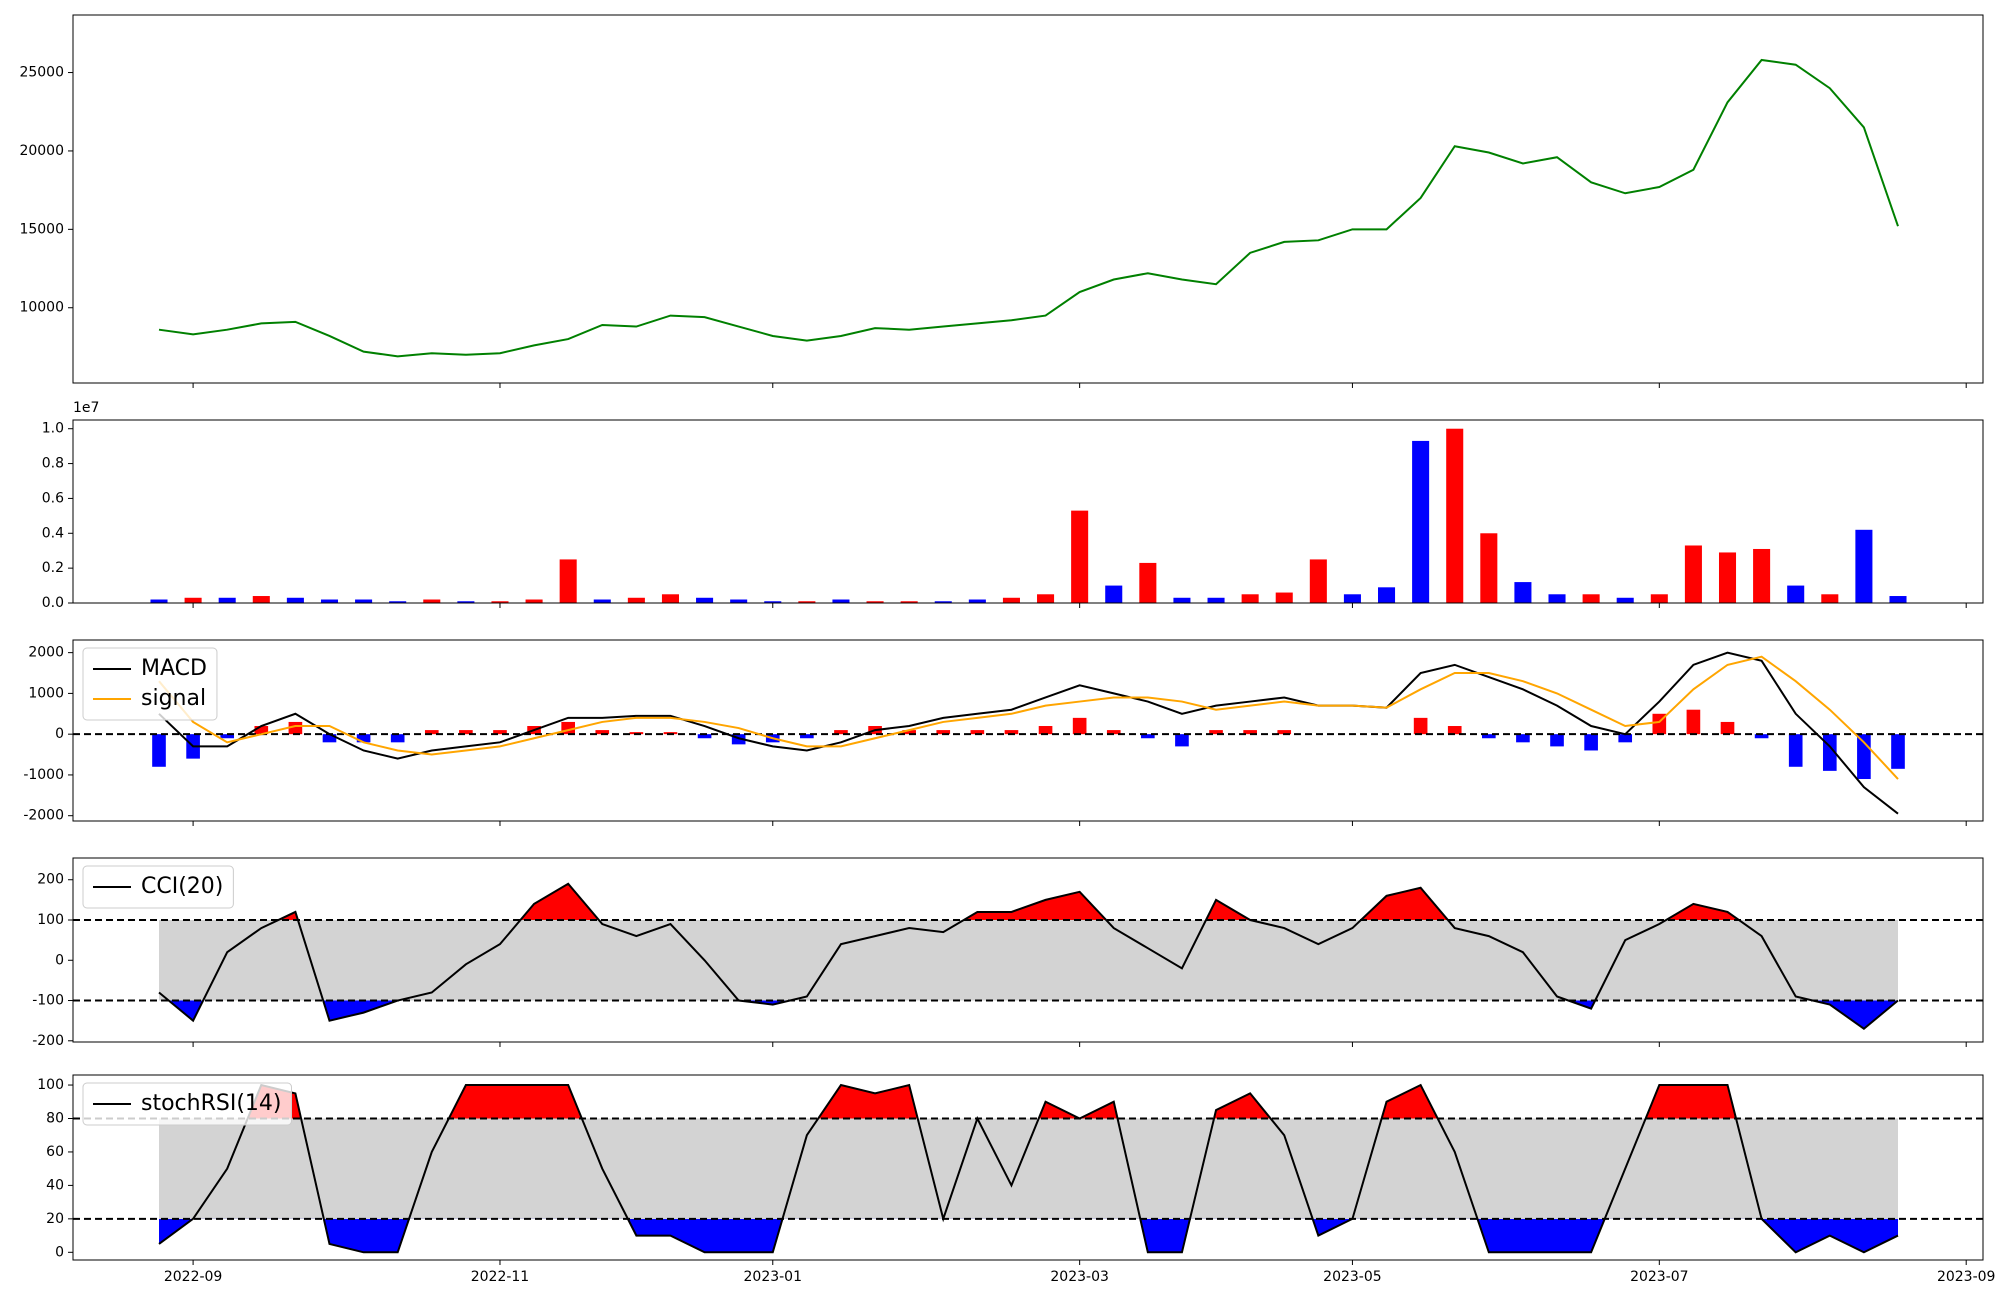 The image size is (2000, 1300). What do you see at coordinates (43, 816) in the screenshot?
I see `y-tick-label: -2000` at bounding box center [43, 816].